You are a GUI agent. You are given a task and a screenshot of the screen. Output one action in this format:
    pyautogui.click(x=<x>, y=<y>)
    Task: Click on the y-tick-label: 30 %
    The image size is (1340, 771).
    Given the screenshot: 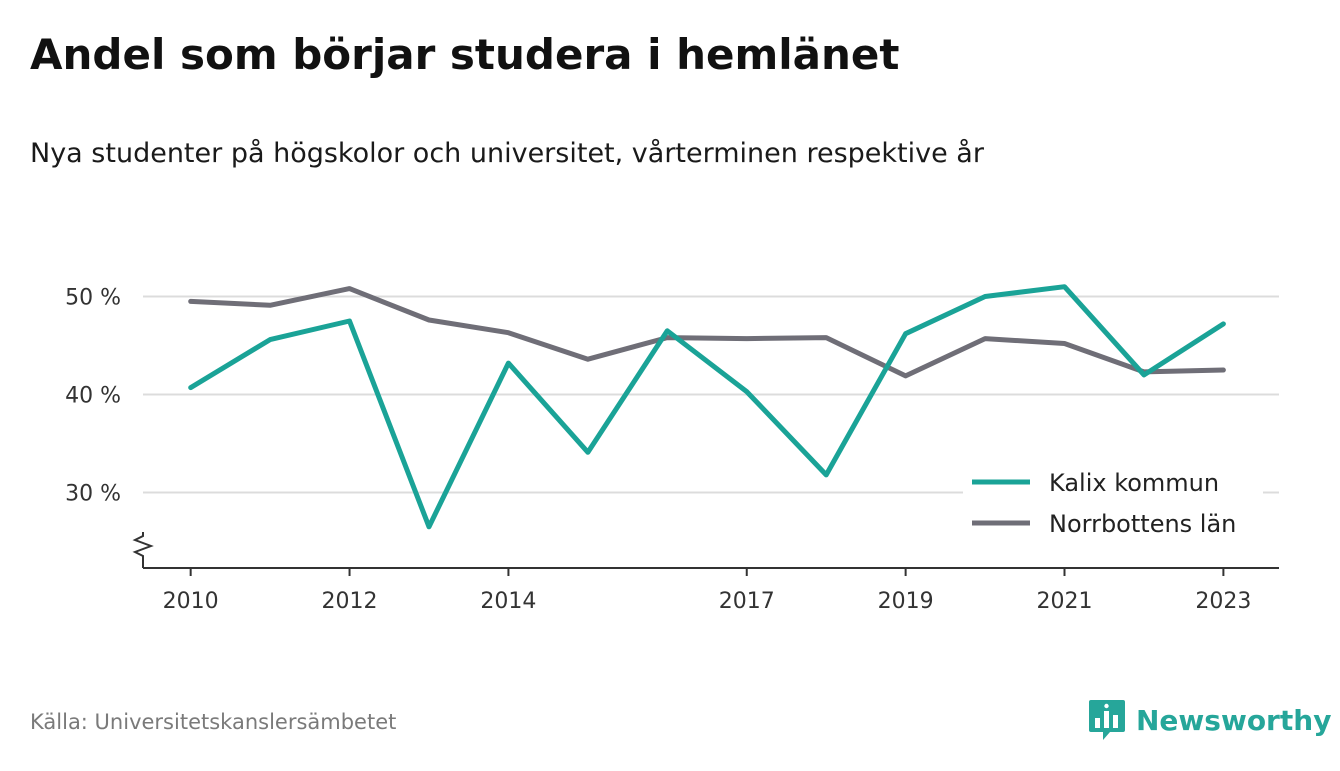 What is the action you would take?
    pyautogui.click(x=93, y=494)
    